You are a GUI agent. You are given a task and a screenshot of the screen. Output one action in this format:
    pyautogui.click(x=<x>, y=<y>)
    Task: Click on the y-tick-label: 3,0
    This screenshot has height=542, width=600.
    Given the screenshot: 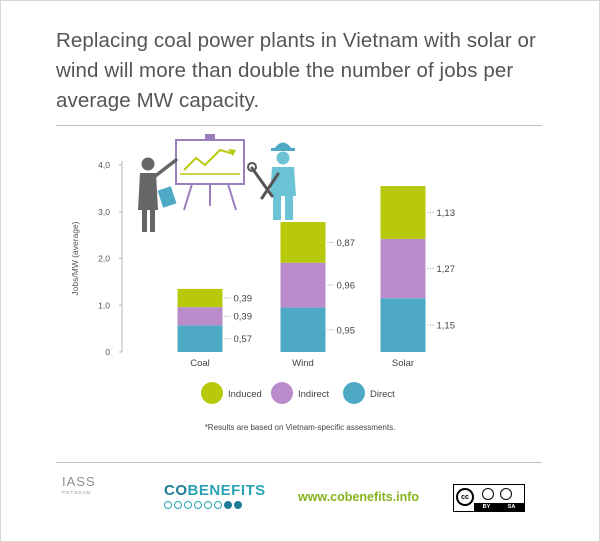 What is the action you would take?
    pyautogui.click(x=104, y=212)
    